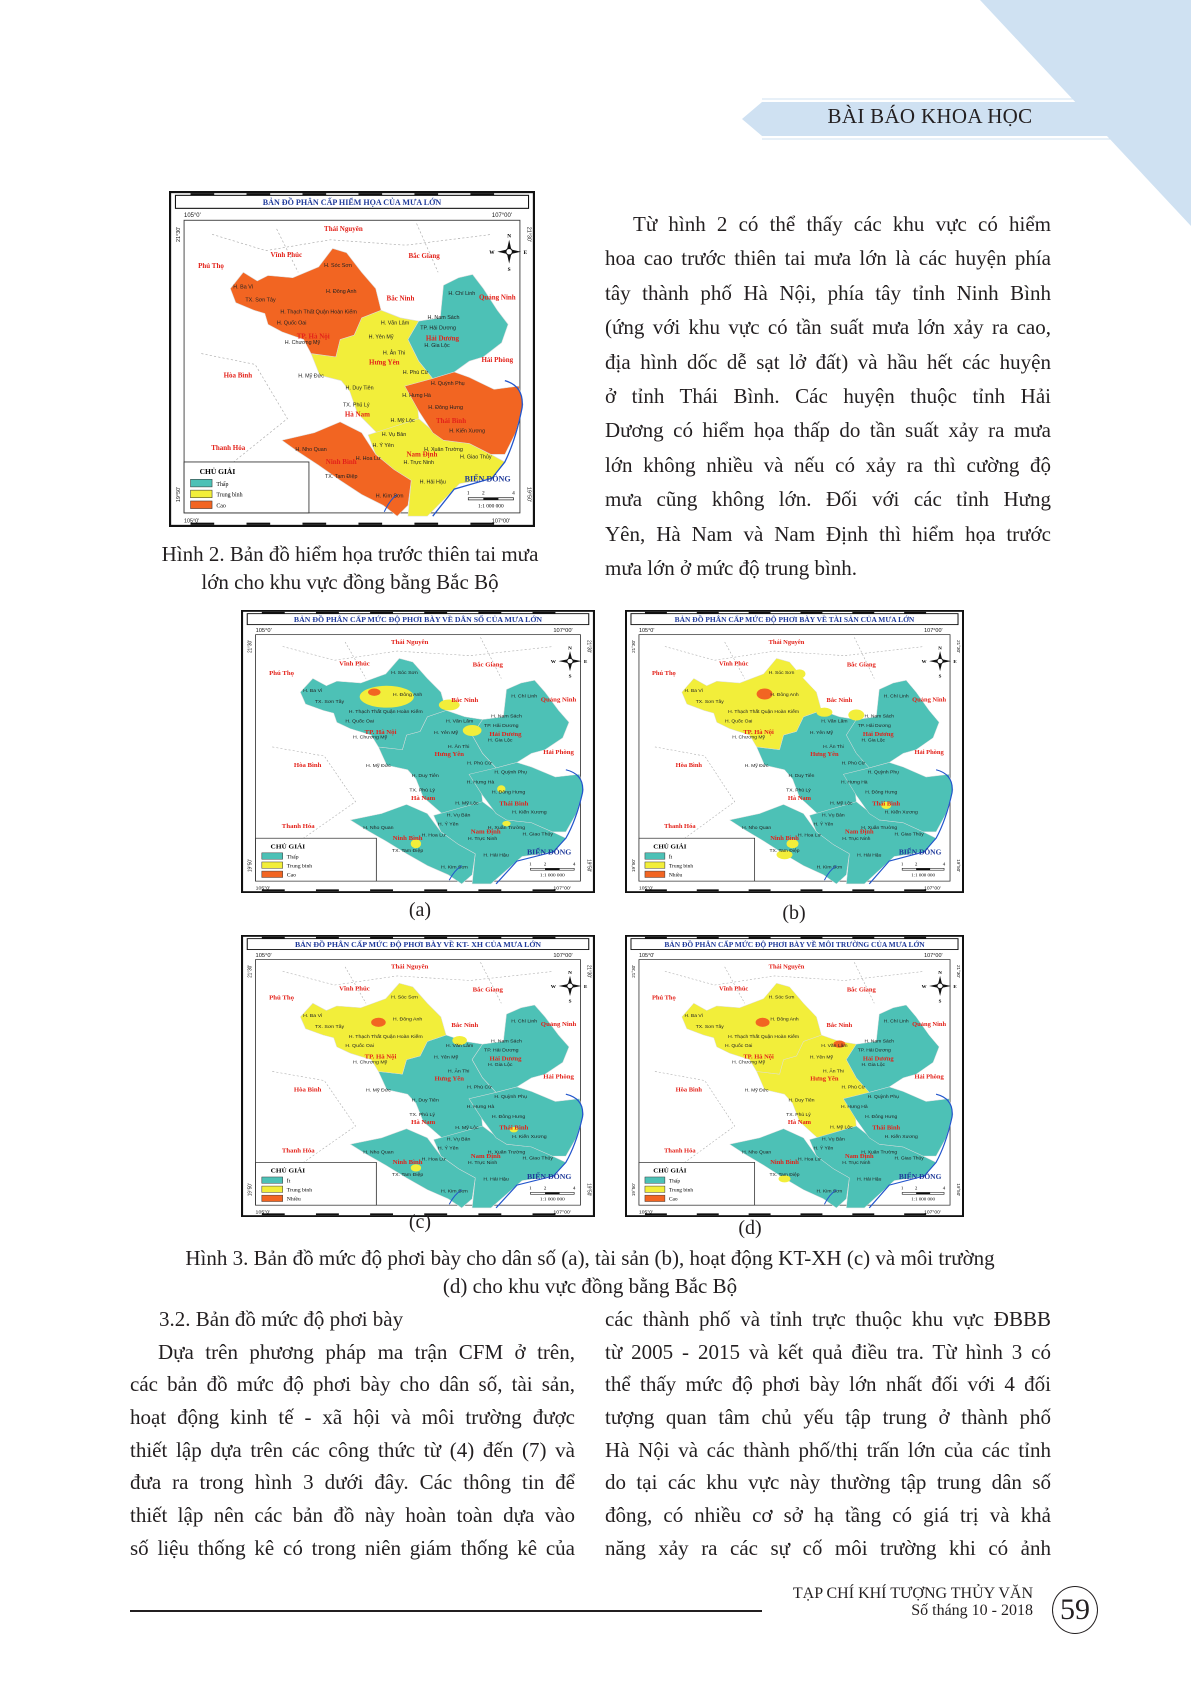 Image resolution: width=1191 pixels, height=1685 pixels. What do you see at coordinates (954, 987) in the screenshot?
I see `compass-east: E` at bounding box center [954, 987].